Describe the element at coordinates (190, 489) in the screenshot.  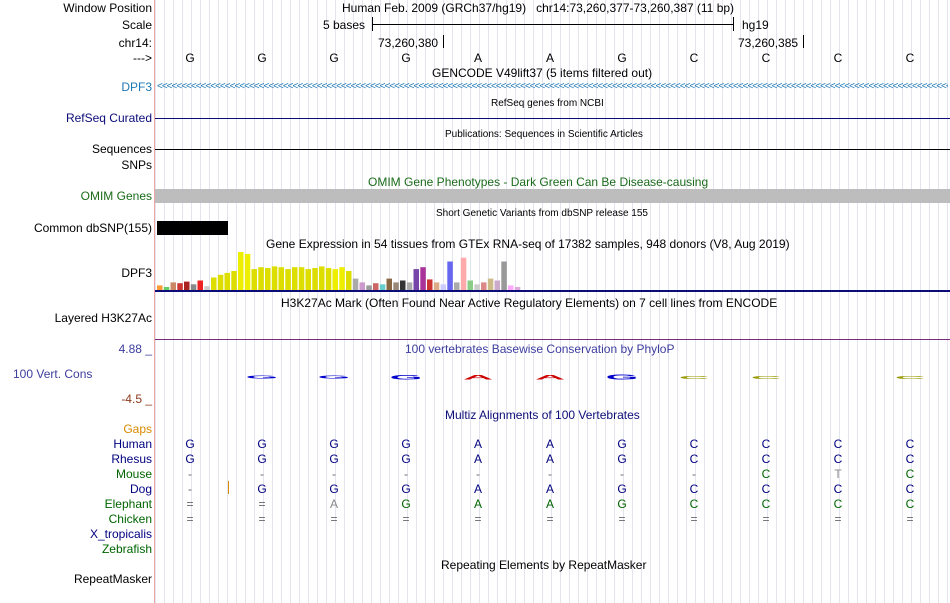
I see `alignment-base: -` at that location.